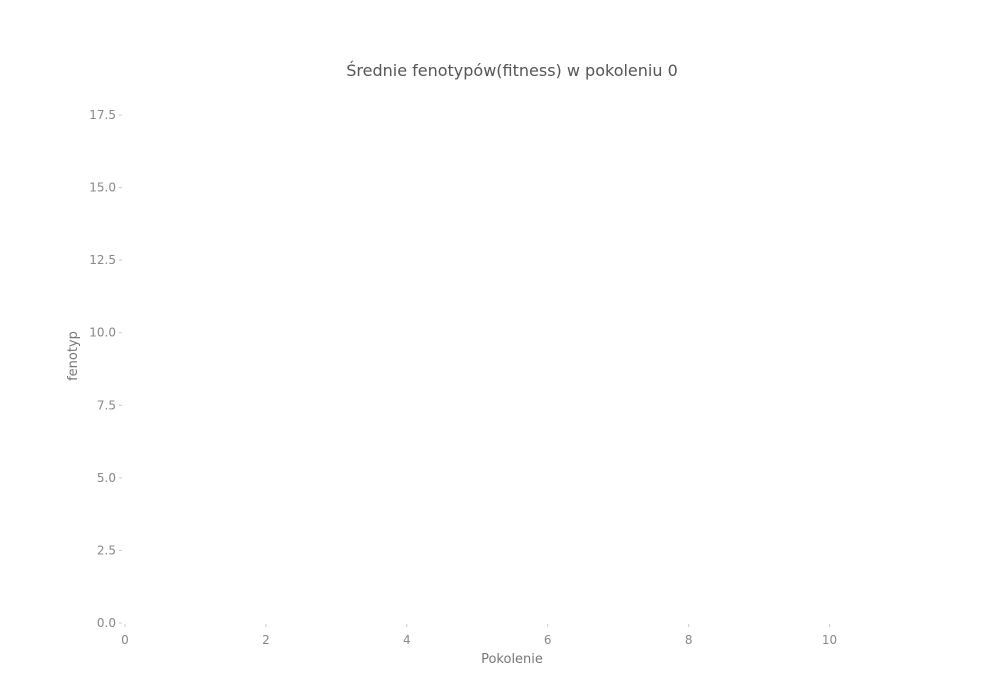 Image resolution: width=1000 pixels, height=700 pixels. I want to click on y-tick-label: 15.0, so click(102, 188).